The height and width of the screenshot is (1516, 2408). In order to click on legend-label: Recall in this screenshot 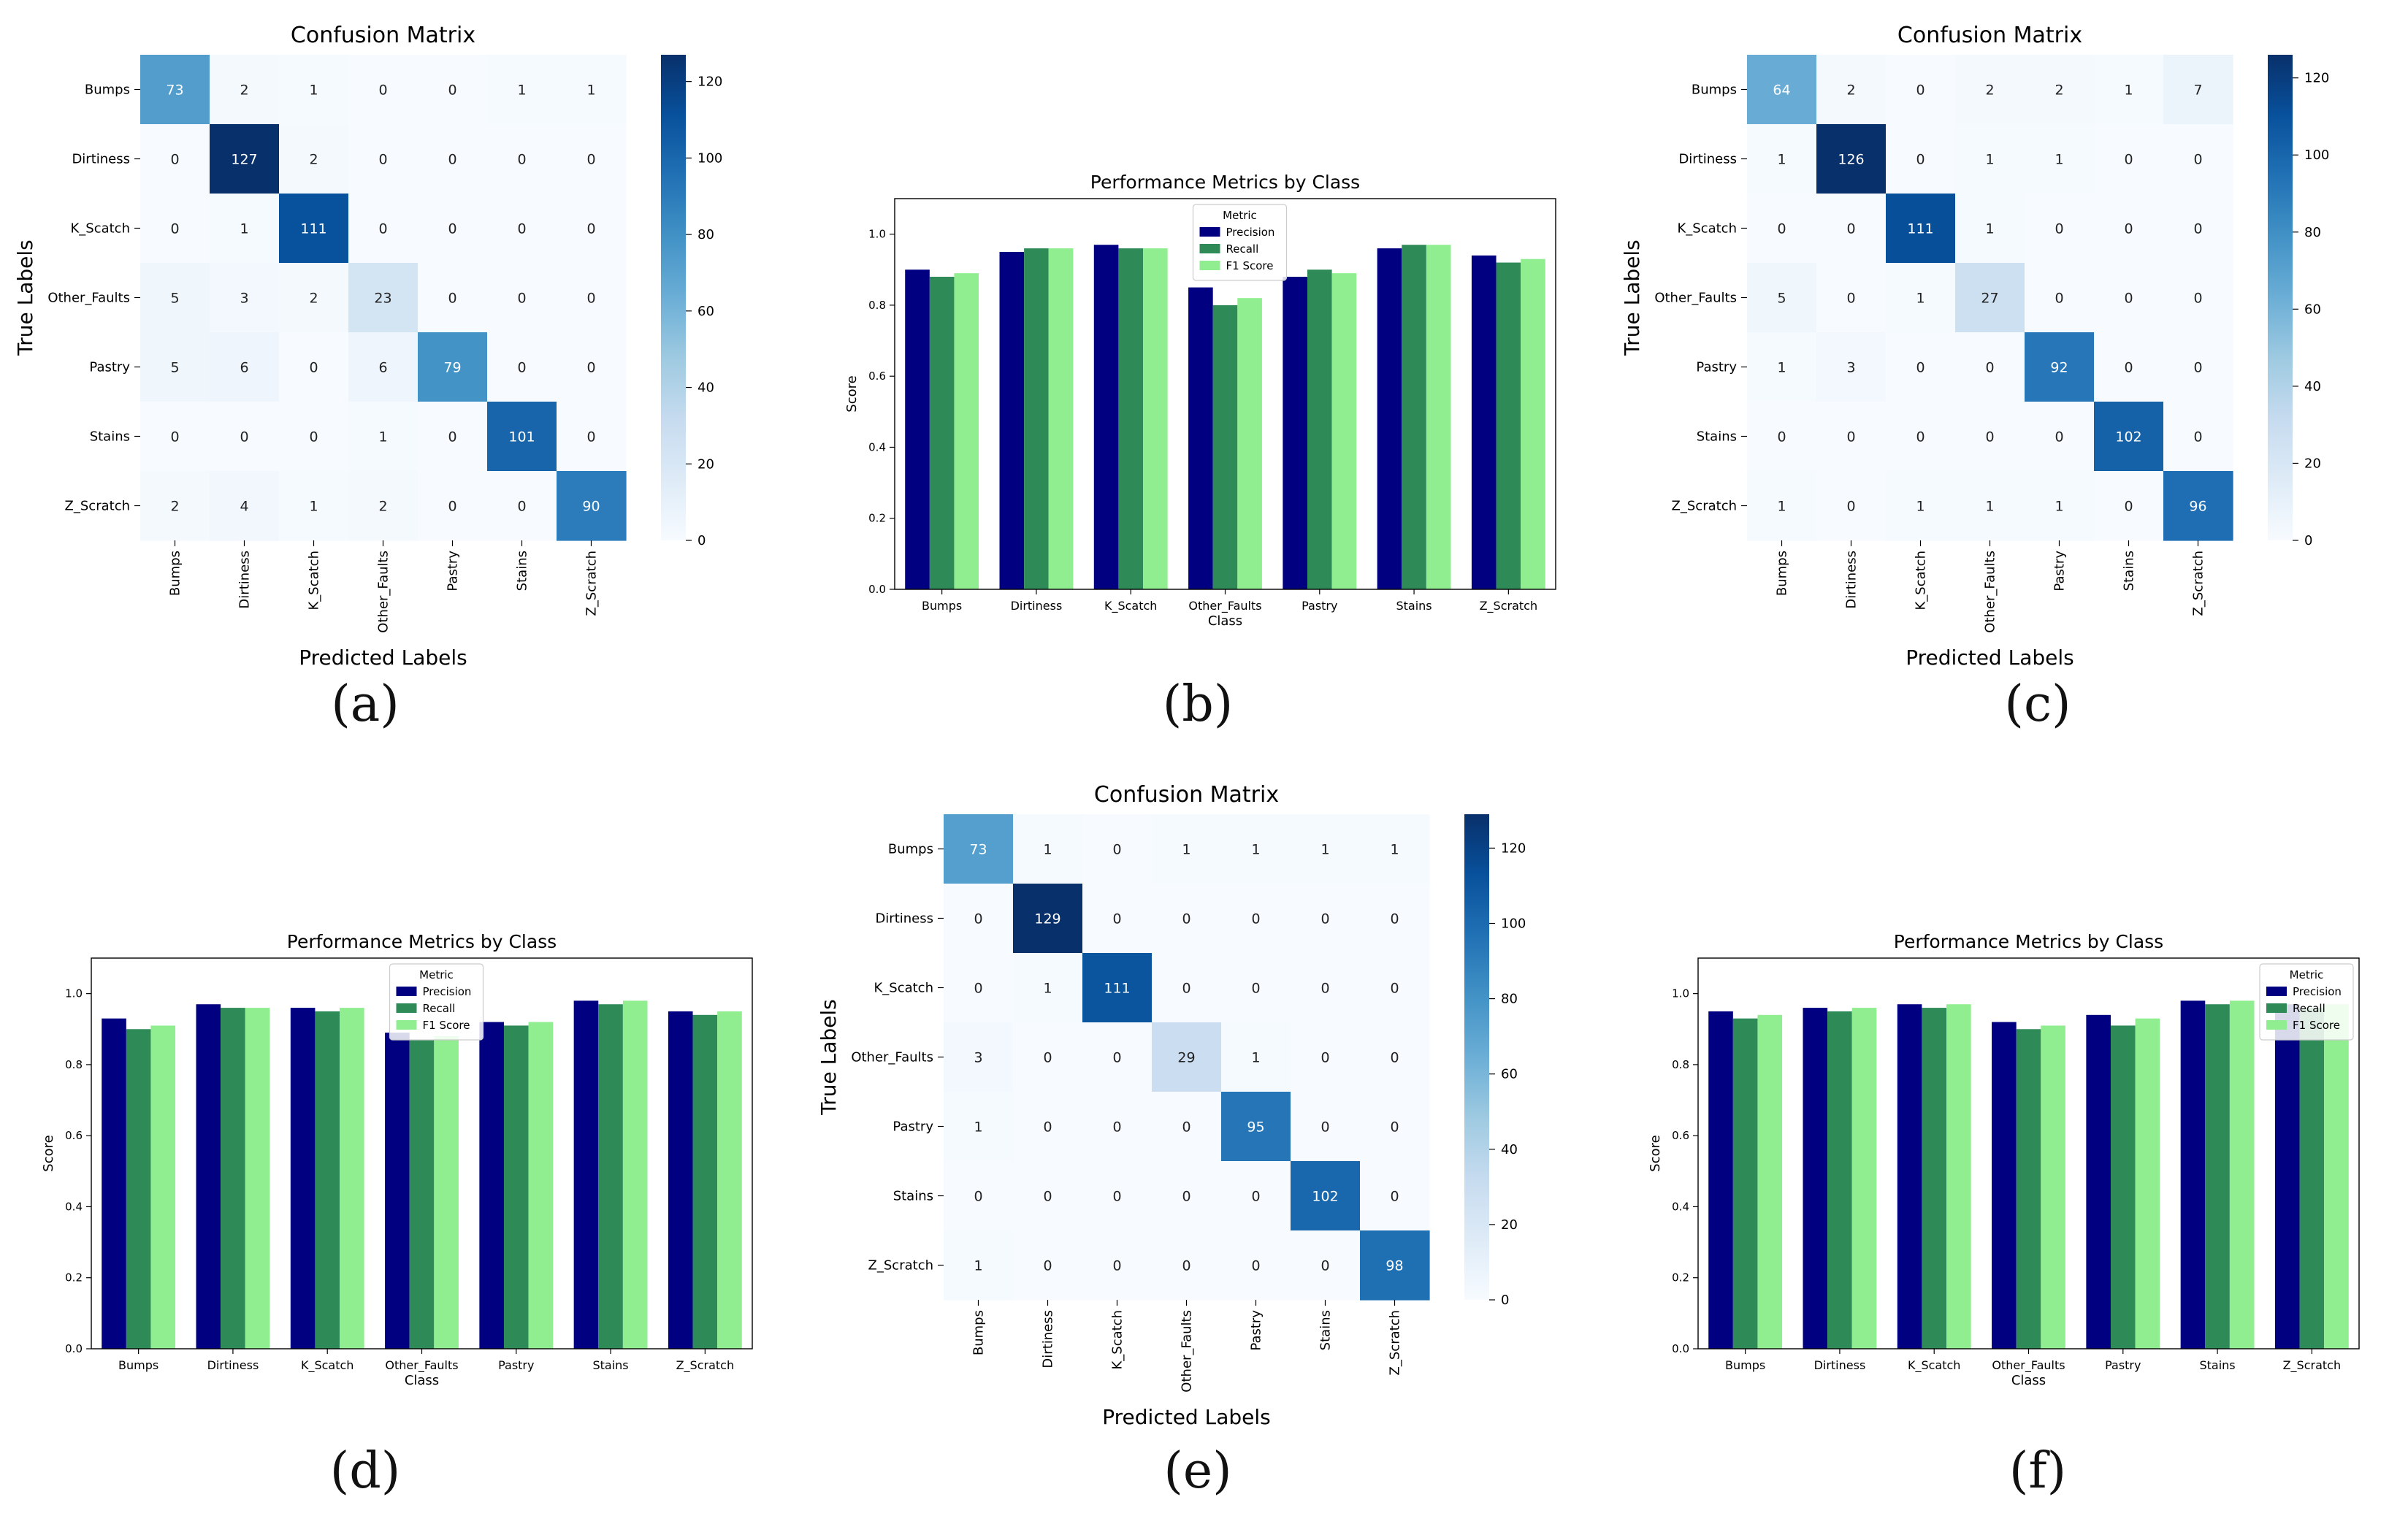, I will do `click(439, 1008)`.